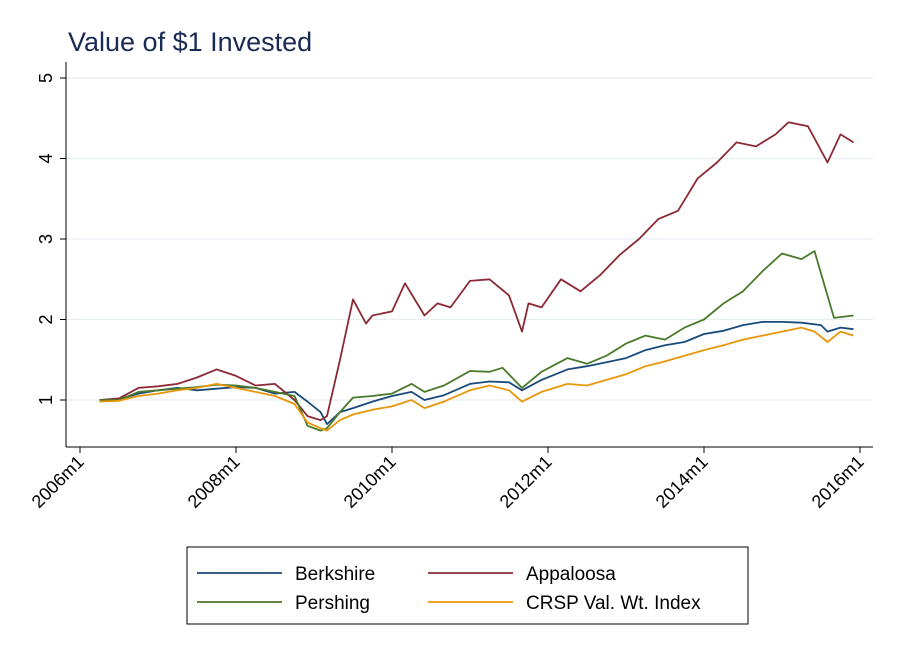 The width and height of the screenshot is (897, 653). I want to click on y-tick-label: 1, so click(46, 400).